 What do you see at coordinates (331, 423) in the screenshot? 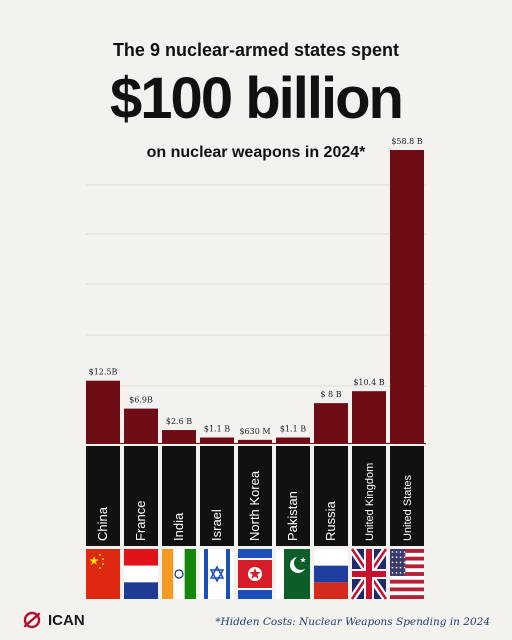
I see `bar-russia` at bounding box center [331, 423].